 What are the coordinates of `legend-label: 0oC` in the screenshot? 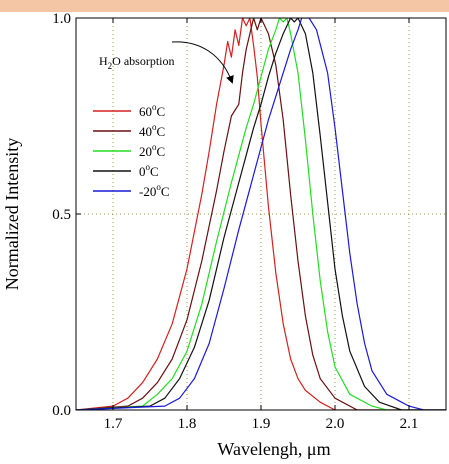 It's located at (149, 170).